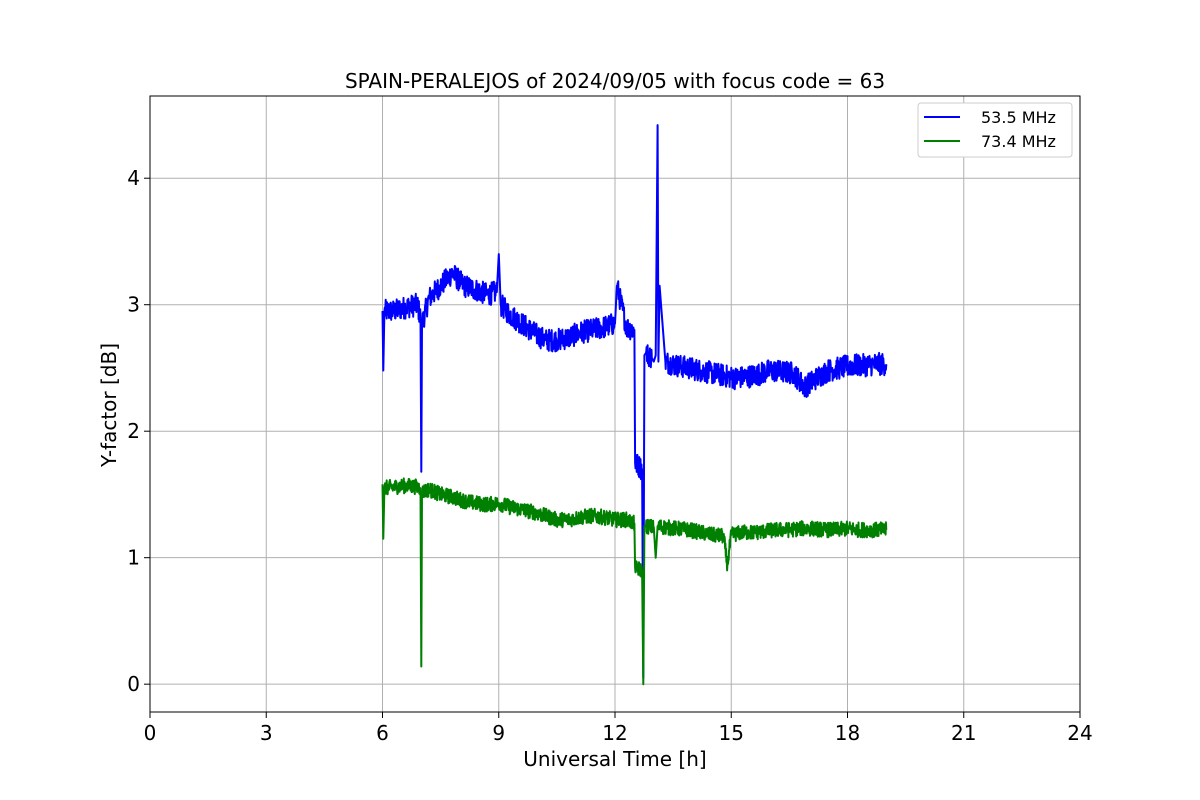  What do you see at coordinates (133, 558) in the screenshot?
I see `y-tick-label: 1` at bounding box center [133, 558].